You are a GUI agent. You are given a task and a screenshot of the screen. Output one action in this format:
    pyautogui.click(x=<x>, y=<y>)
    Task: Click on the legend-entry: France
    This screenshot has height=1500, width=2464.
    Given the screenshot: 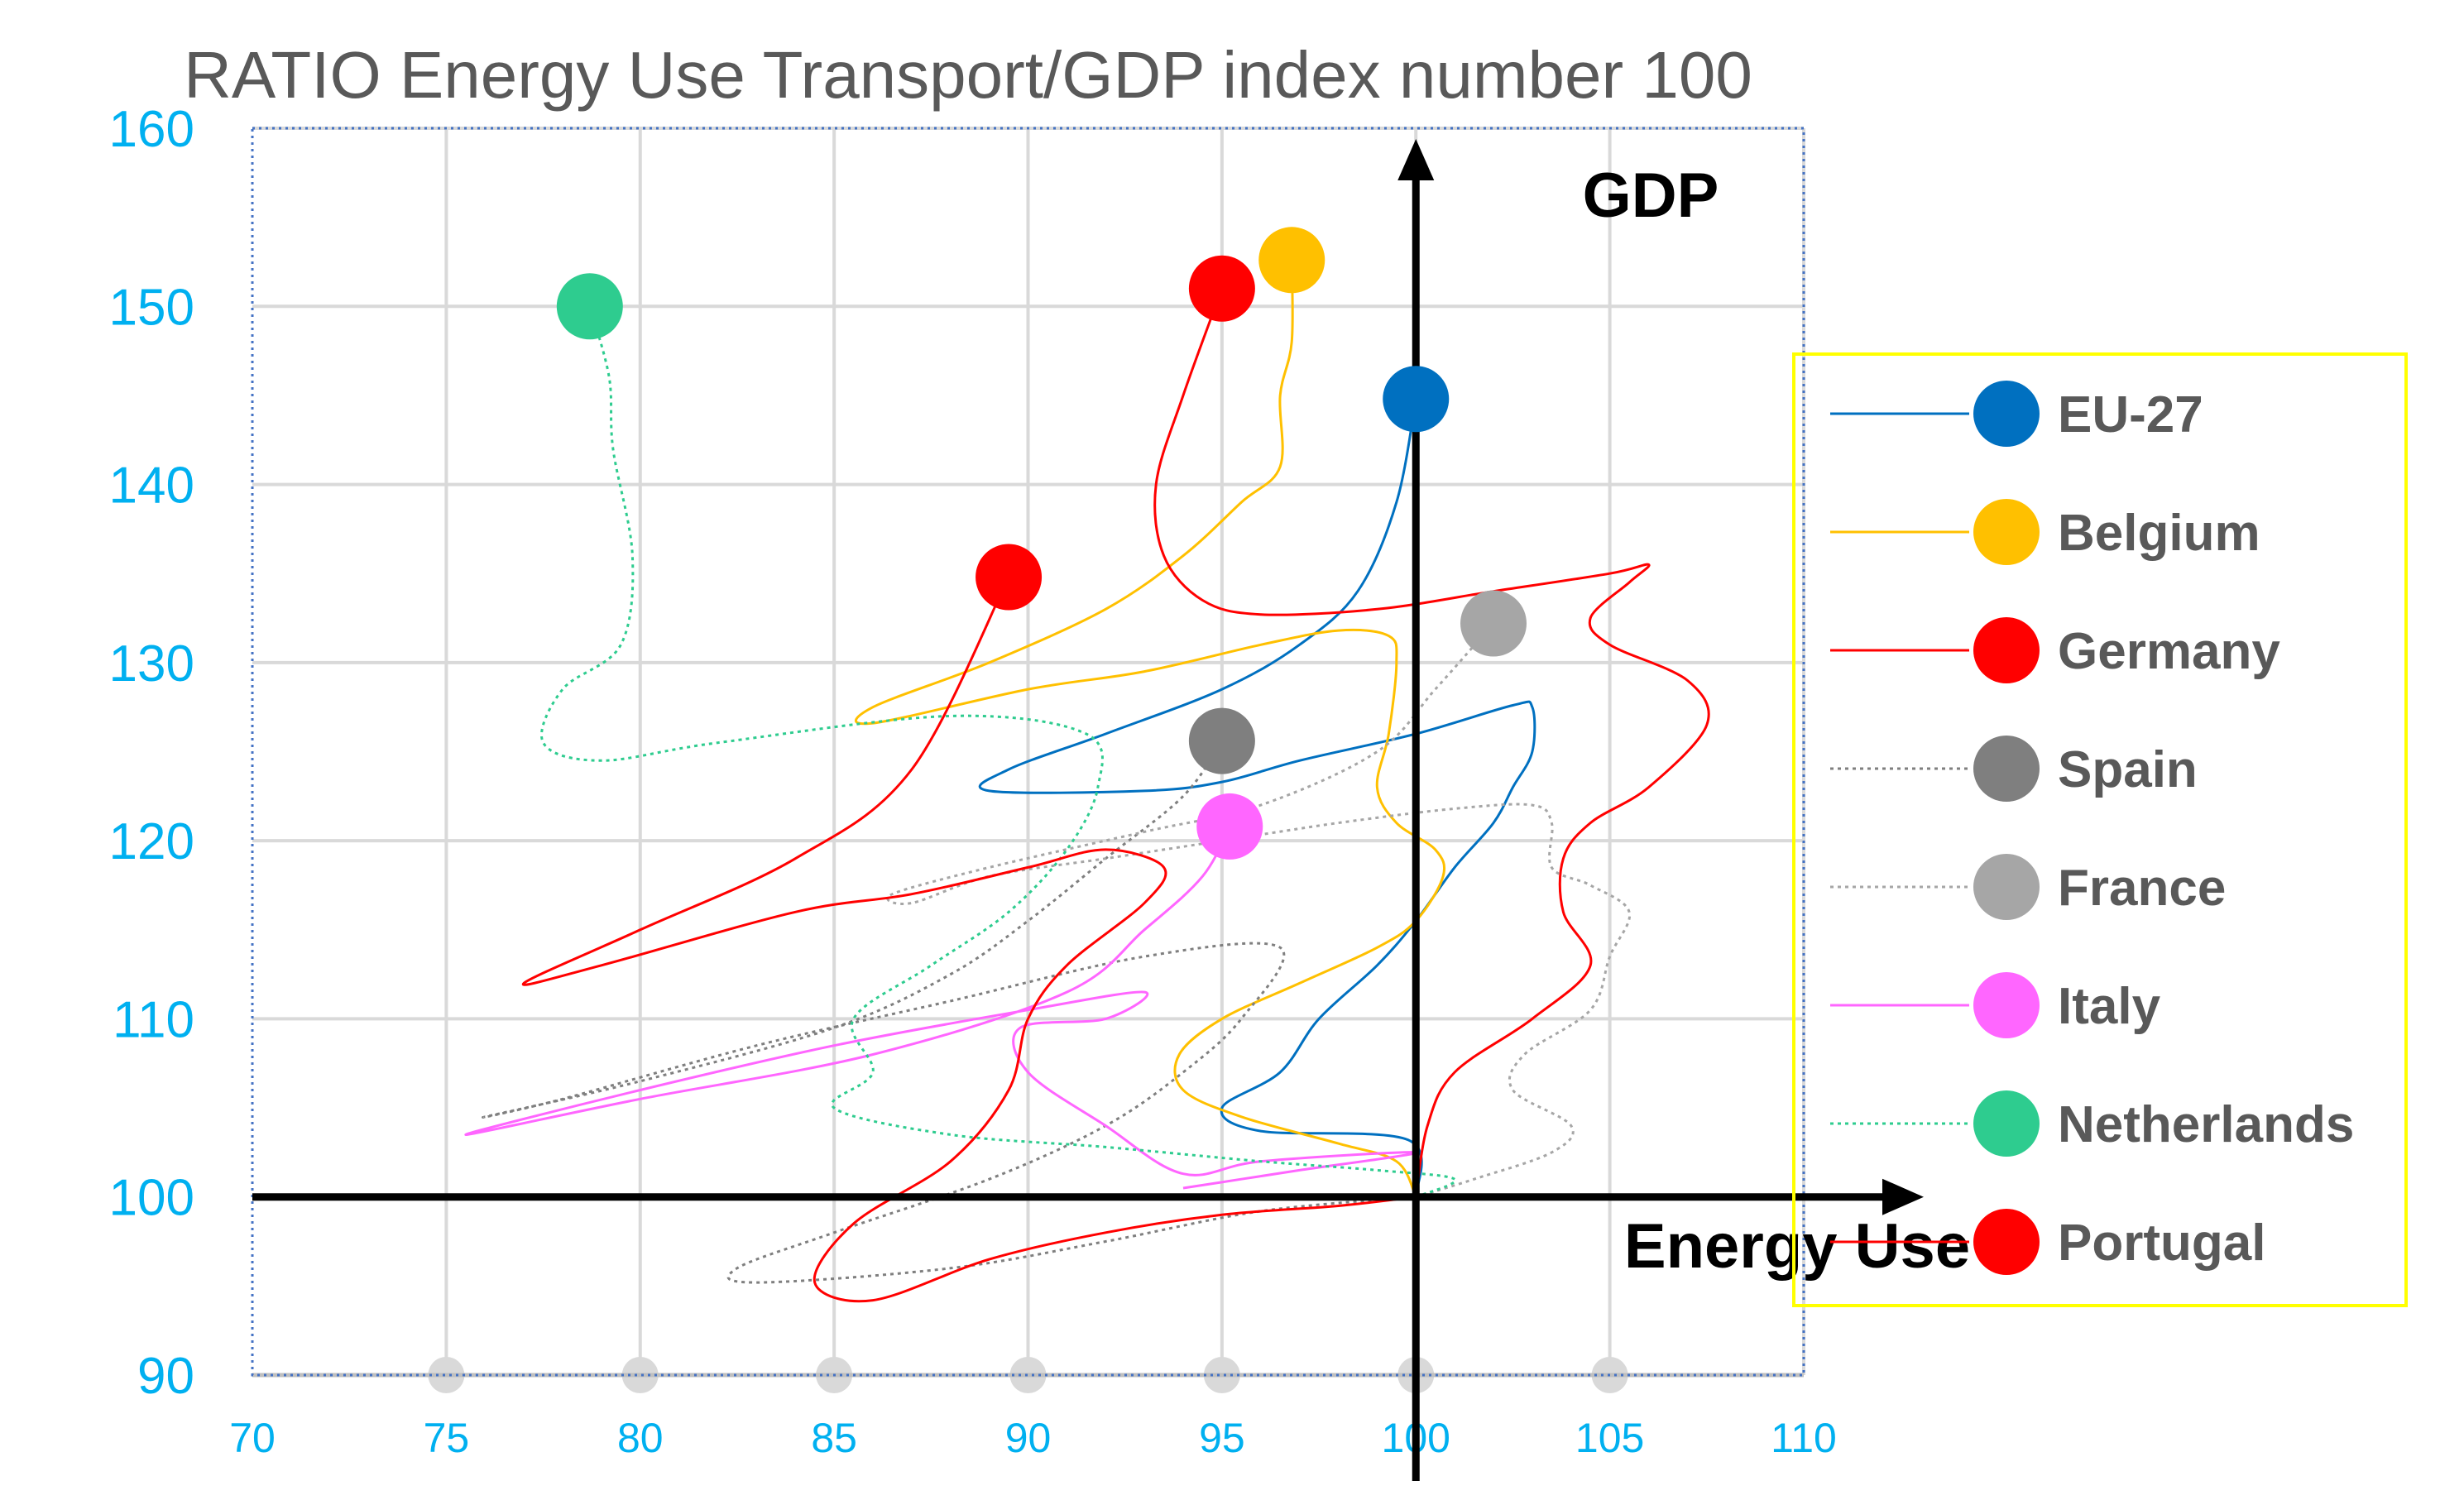 What is the action you would take?
    pyautogui.click(x=2028, y=887)
    